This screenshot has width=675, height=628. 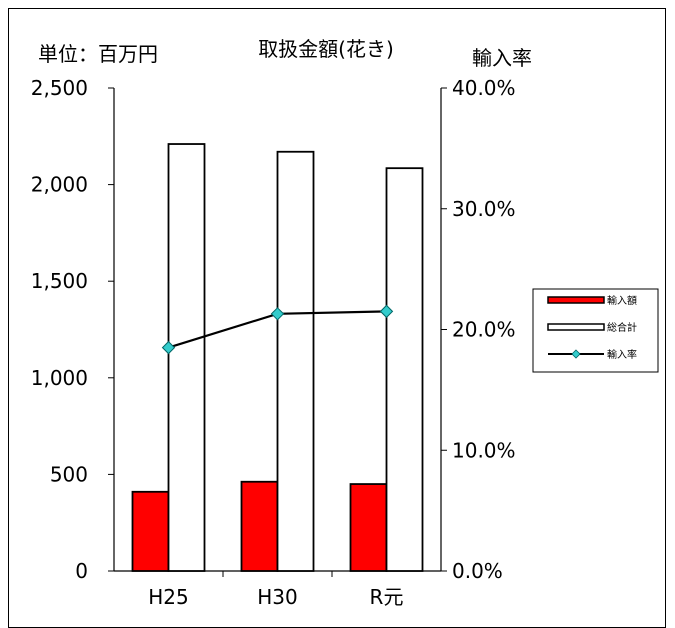 I want to click on legend-label-輸入額: 輸入額, so click(x=622, y=300).